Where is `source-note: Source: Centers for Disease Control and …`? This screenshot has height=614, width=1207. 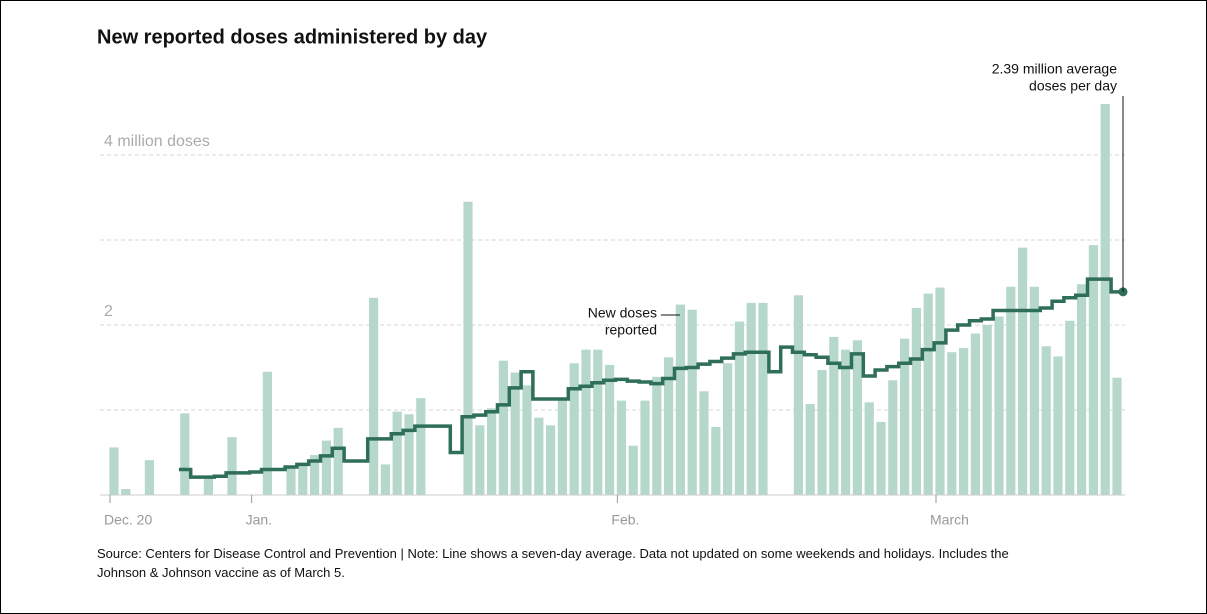 source-note: Source: Centers for Disease Control and … is located at coordinates (553, 563).